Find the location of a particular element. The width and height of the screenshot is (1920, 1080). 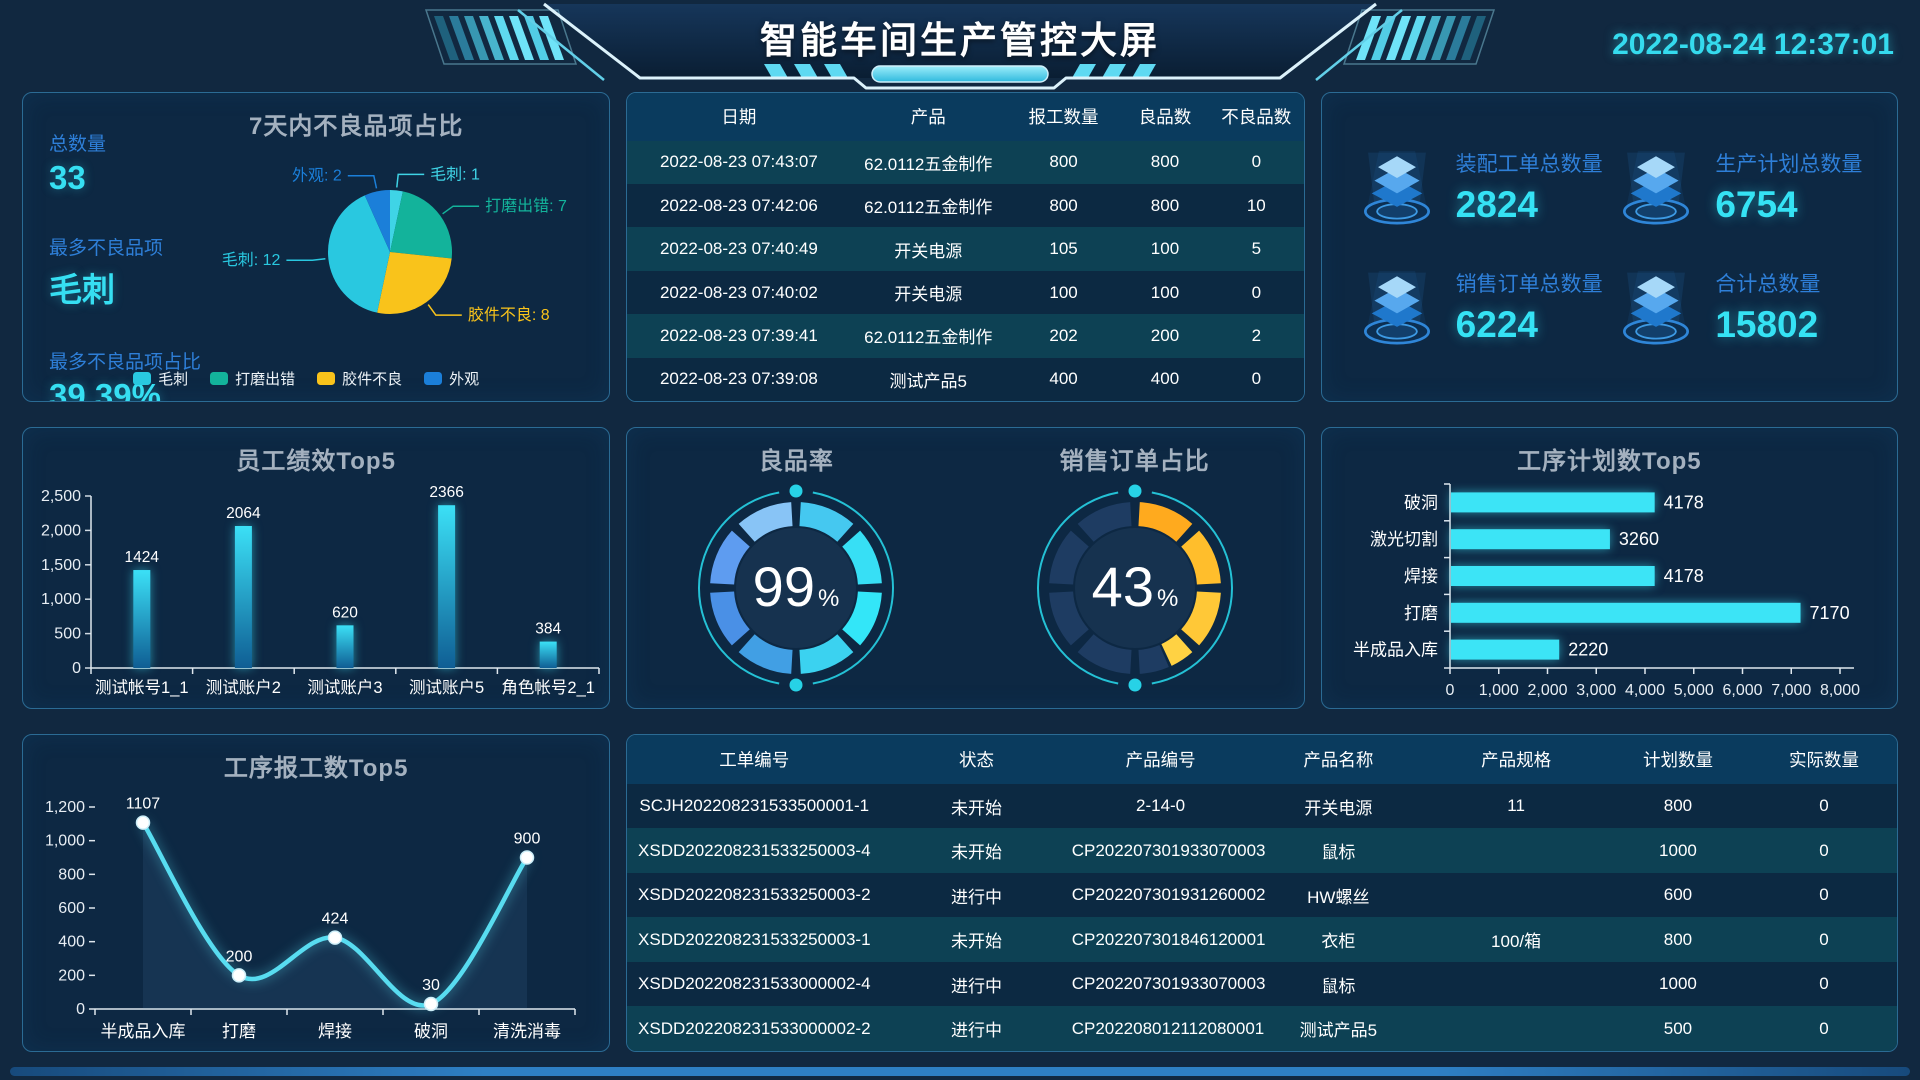

pie-label: 打磨出错: 7 is located at coordinates (526, 206).